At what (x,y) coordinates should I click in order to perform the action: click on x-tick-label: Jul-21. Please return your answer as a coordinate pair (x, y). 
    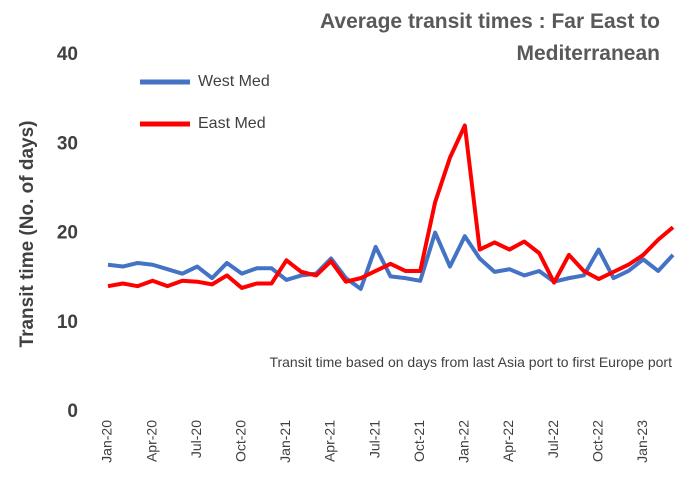
    Looking at the image, I should click on (374, 439).